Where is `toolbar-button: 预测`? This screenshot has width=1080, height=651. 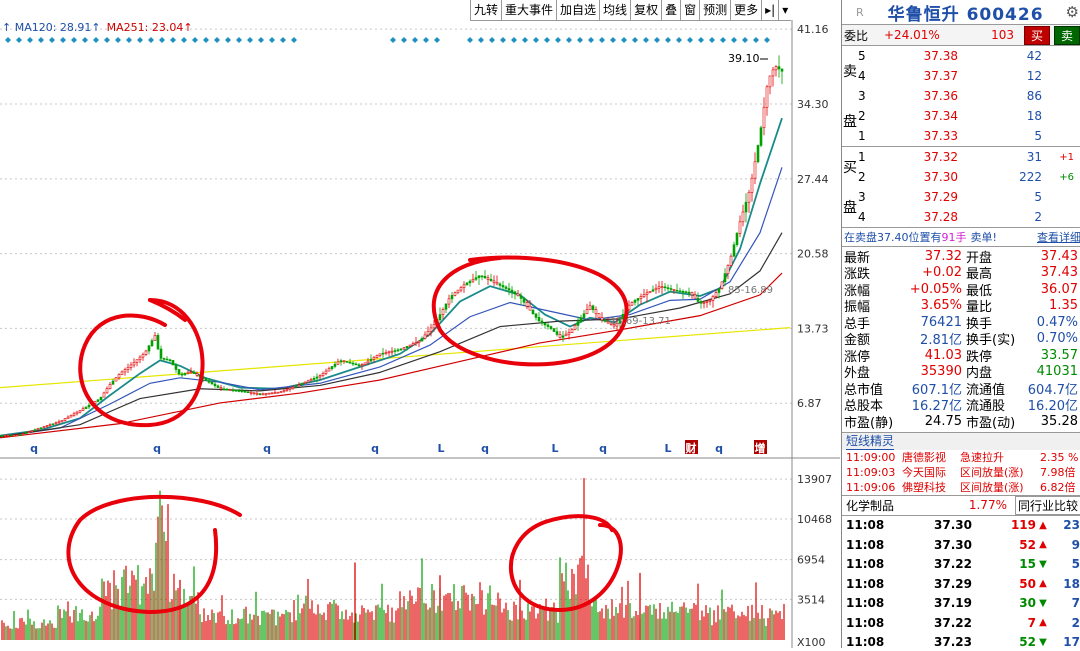
toolbar-button: 预测 is located at coordinates (714, 10).